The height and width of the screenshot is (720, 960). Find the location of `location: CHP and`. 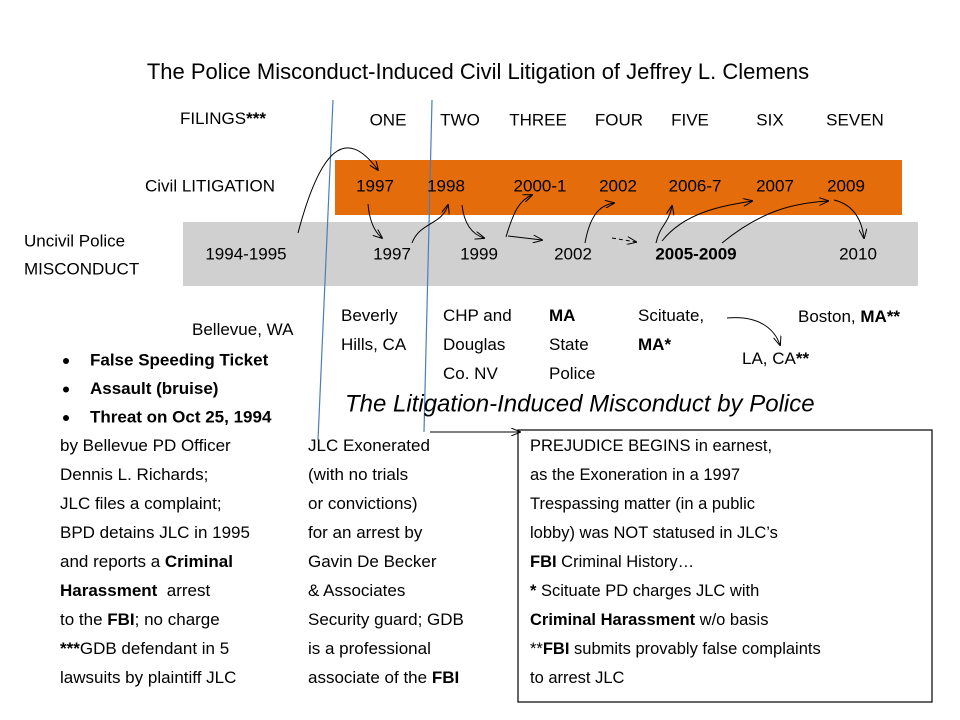

location: CHP and is located at coordinates (477, 315).